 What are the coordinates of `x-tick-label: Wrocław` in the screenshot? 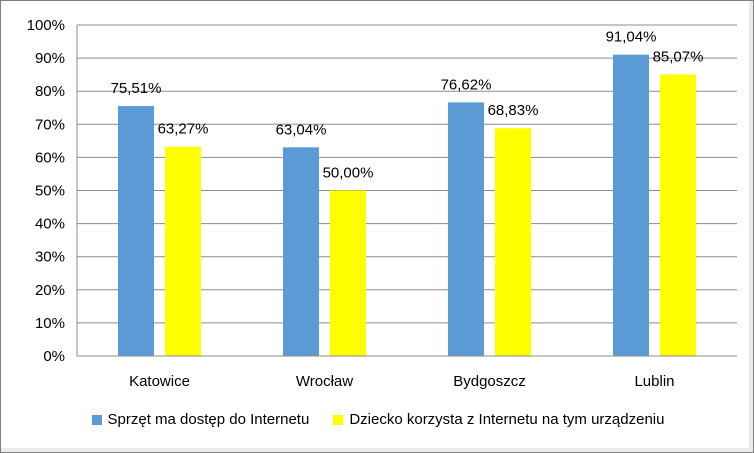 It's located at (324, 381).